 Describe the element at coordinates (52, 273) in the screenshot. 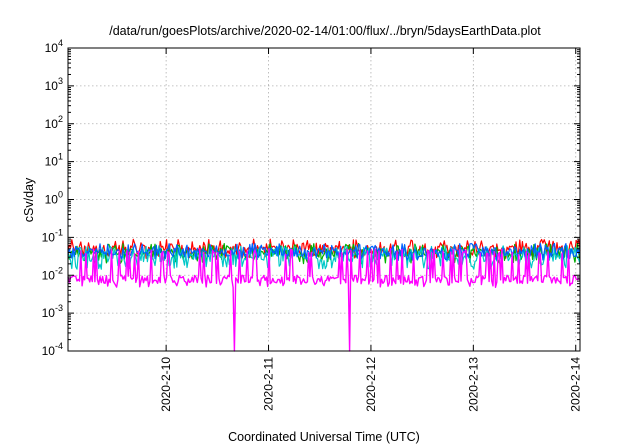

I see `y-tick-label: 10⁻²` at that location.